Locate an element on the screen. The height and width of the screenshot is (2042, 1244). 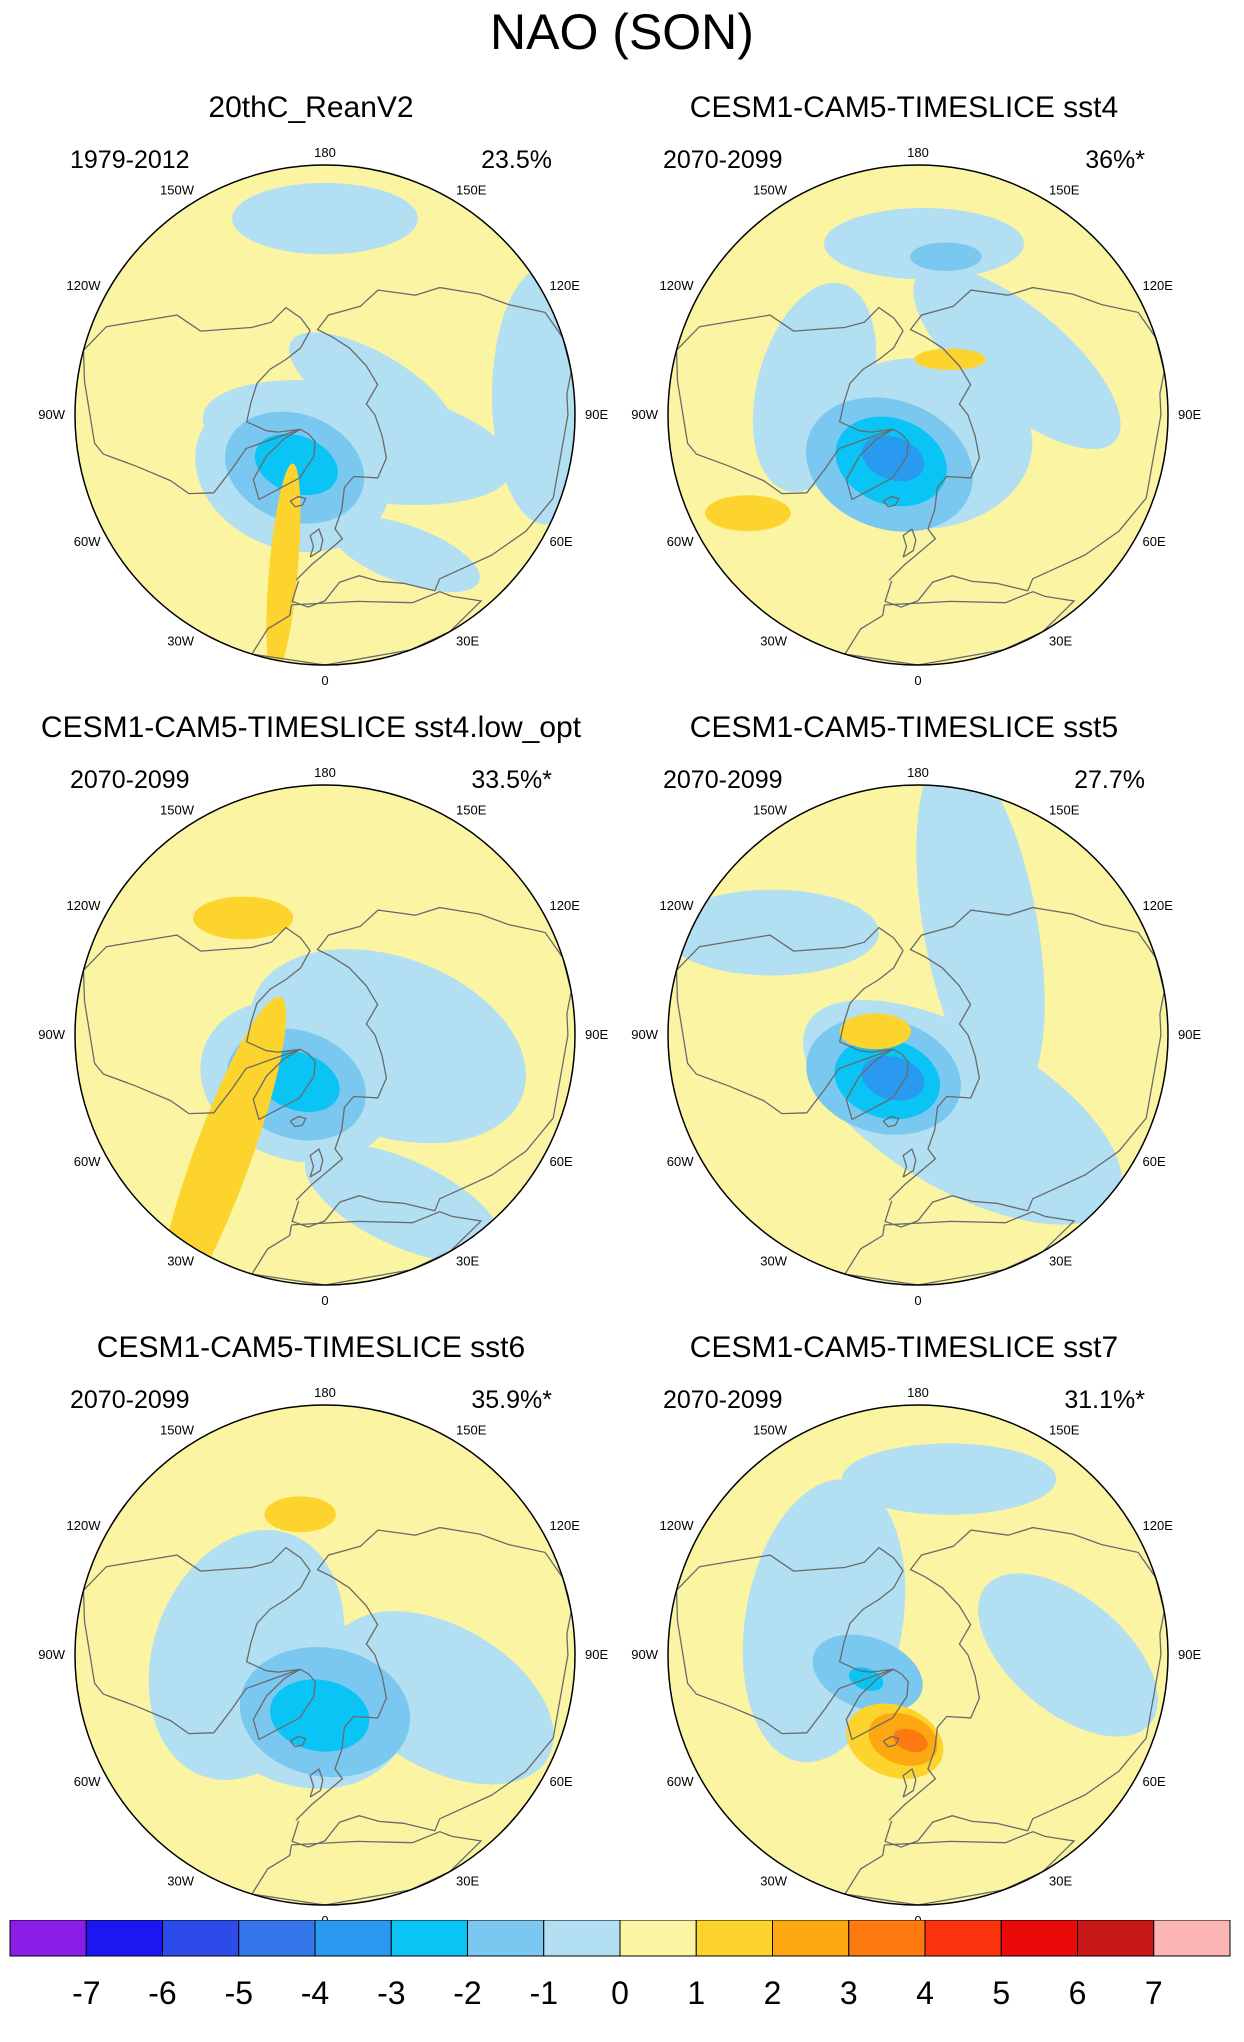
colorbar-label: 7 is located at coordinates (1154, 1993).